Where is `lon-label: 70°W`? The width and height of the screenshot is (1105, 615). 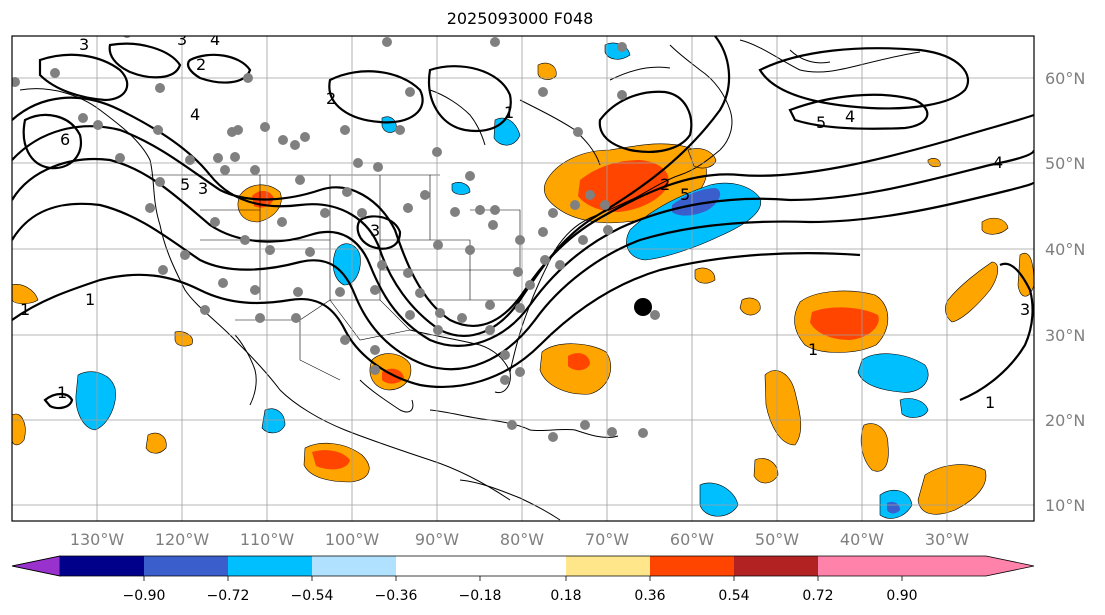
lon-label: 70°W is located at coordinates (607, 539).